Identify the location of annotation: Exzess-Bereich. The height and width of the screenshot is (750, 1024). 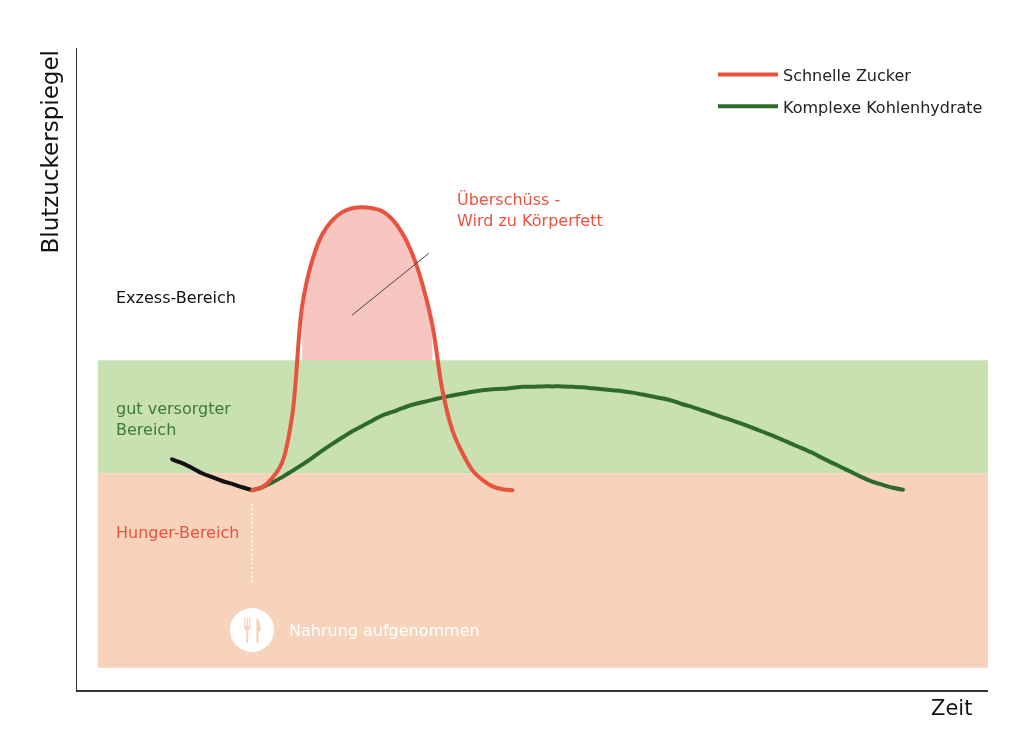
(176, 297).